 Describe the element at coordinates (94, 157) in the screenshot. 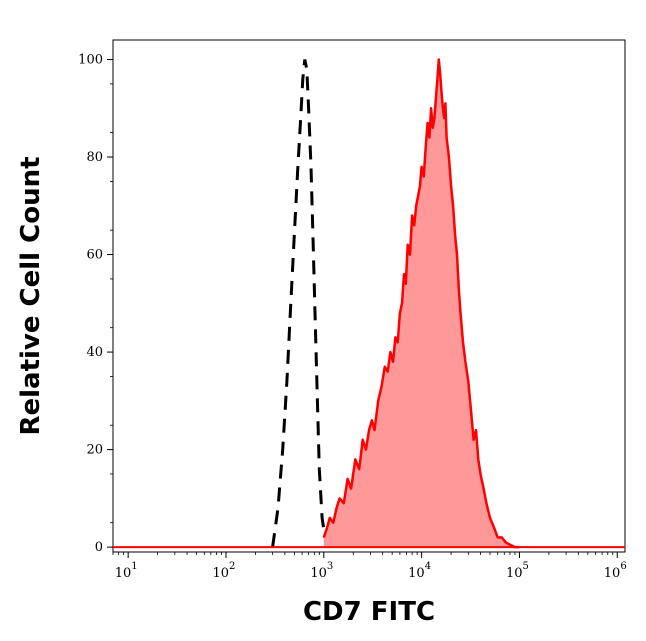

I see `y-tick-label: 80` at that location.